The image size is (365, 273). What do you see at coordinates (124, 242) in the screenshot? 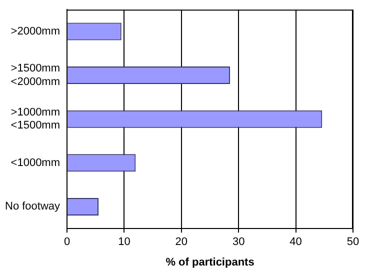
I see `x-tick-label: 10` at bounding box center [124, 242].